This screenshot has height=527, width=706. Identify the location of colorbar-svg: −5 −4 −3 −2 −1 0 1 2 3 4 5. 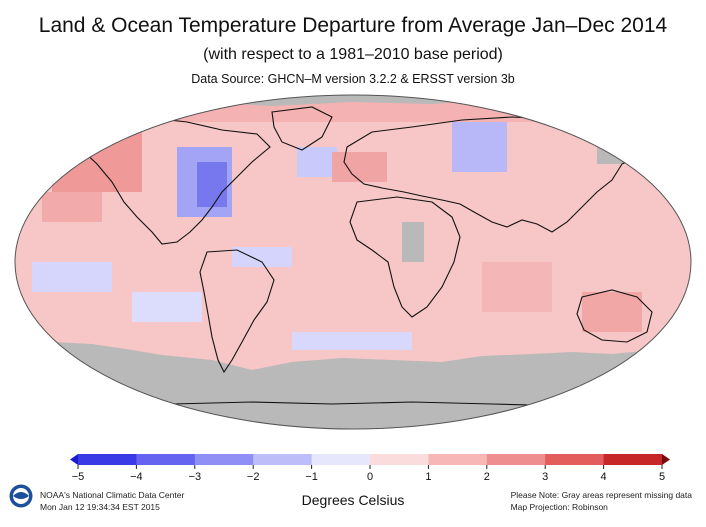
(370, 468).